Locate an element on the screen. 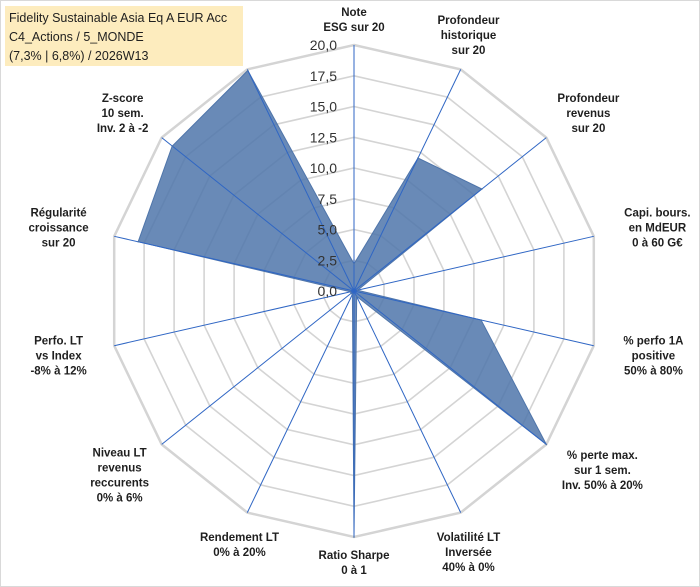 The width and height of the screenshot is (700, 587). axis-label-line: 0% à 20% is located at coordinates (239, 553).